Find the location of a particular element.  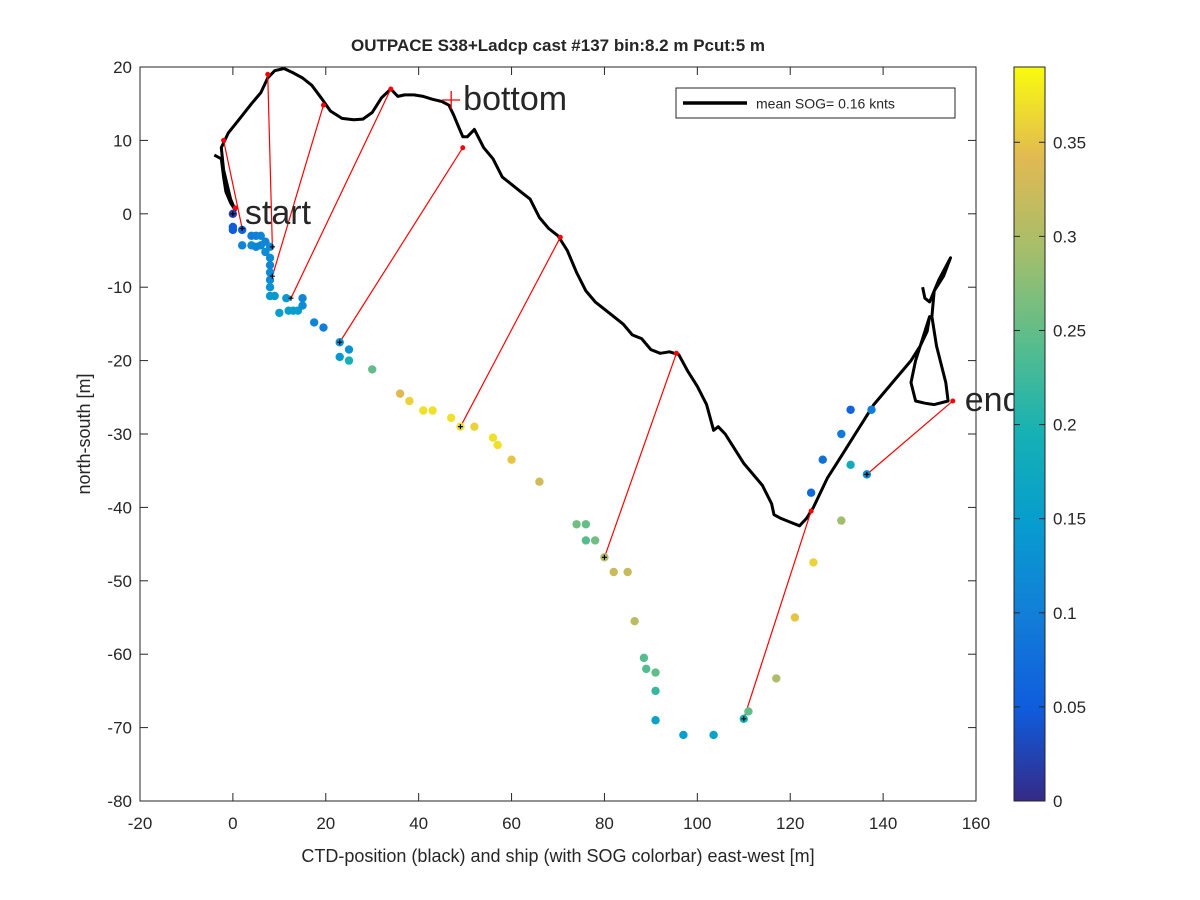

y-tick-label-0: -80 is located at coordinates (119, 801).